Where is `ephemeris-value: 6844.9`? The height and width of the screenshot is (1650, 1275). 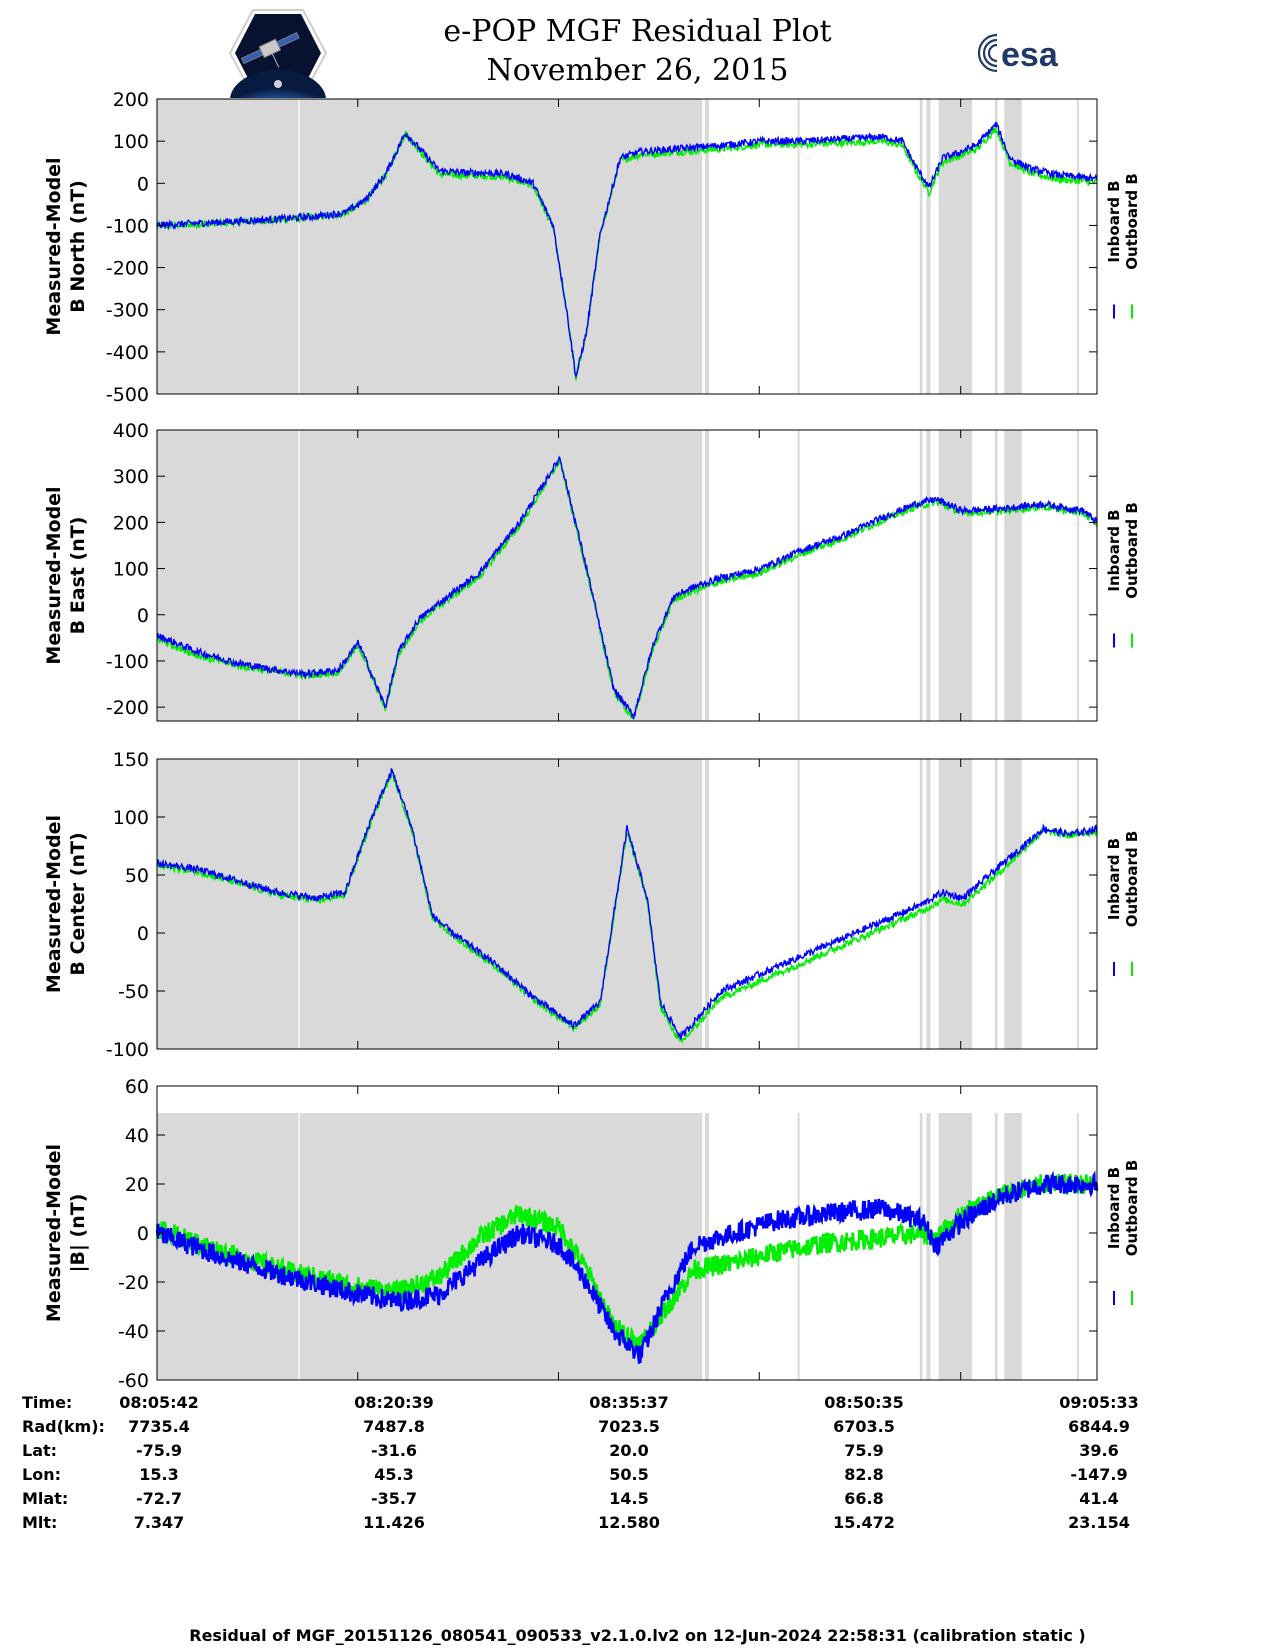
ephemeris-value: 6844.9 is located at coordinates (1099, 1426).